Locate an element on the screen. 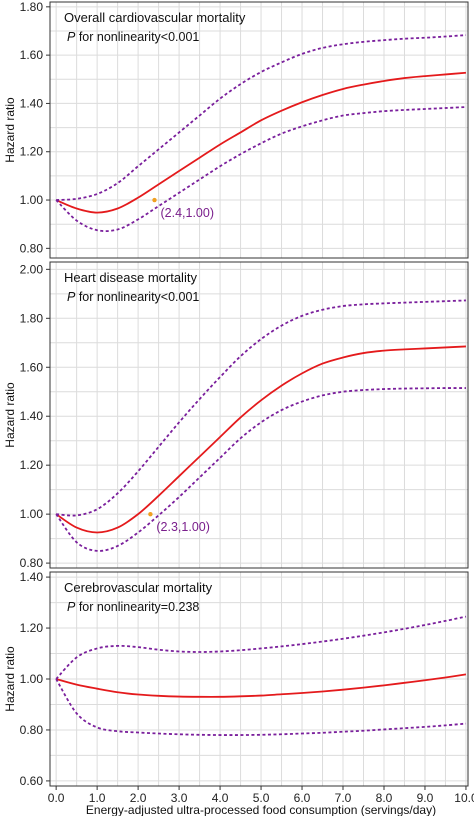  x-tick-label: 3.0 is located at coordinates (179, 798).